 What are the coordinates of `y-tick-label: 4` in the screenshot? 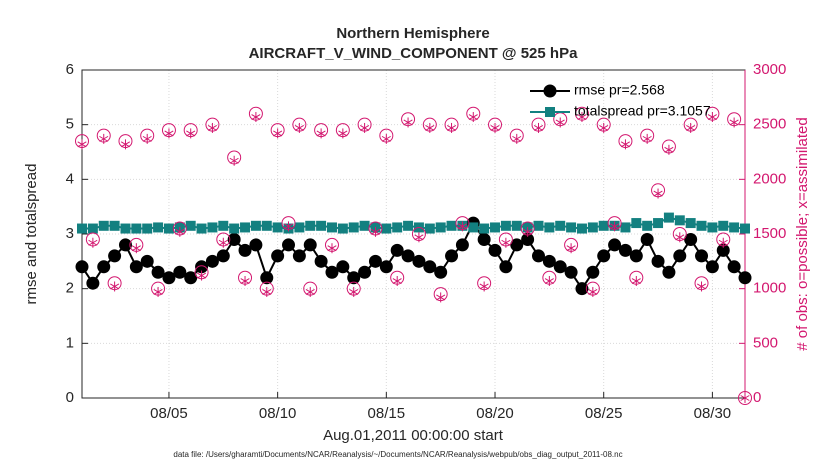 It's located at (70, 178).